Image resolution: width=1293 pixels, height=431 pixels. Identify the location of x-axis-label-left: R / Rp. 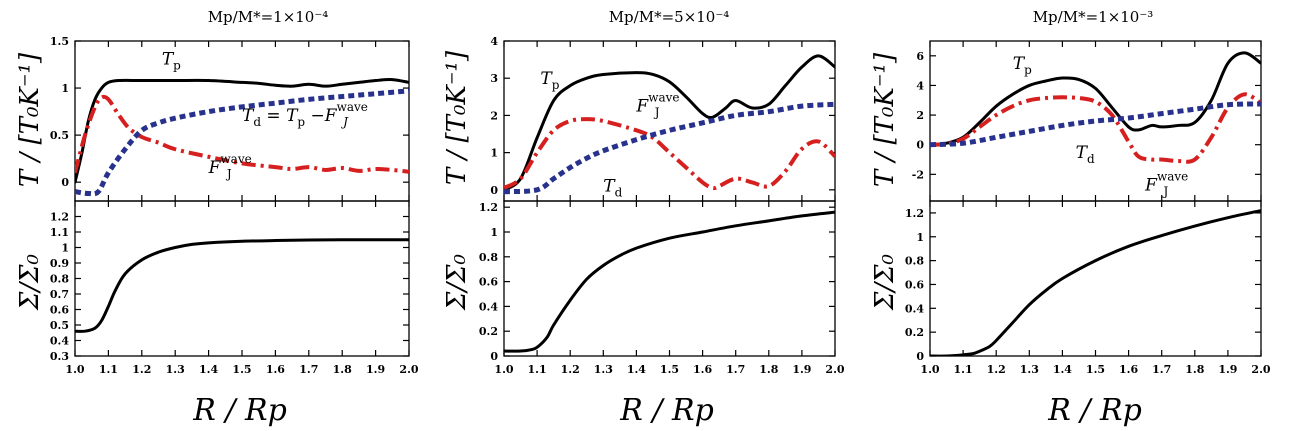
(239, 410).